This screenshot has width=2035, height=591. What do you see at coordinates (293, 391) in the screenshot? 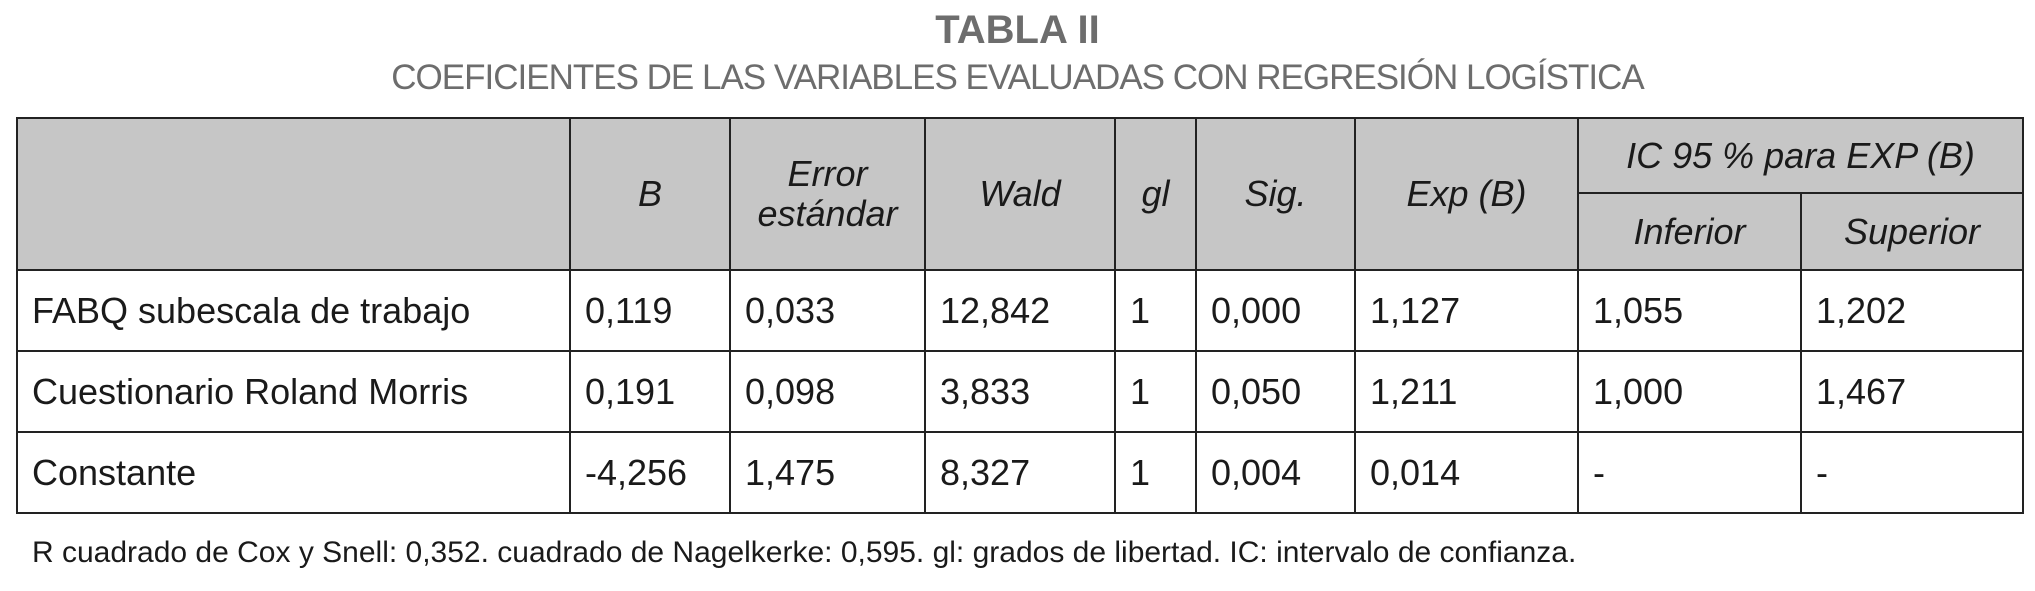
I see `cell-variable: Cuestionario Roland Morris` at bounding box center [293, 391].